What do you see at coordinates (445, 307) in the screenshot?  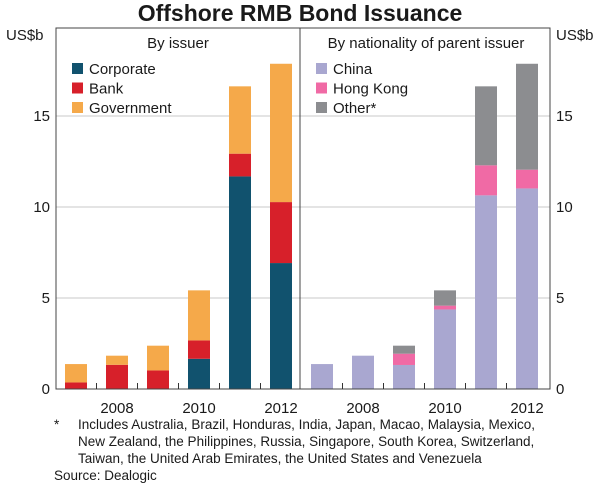 I see `bar-hong-kong-2010` at bounding box center [445, 307].